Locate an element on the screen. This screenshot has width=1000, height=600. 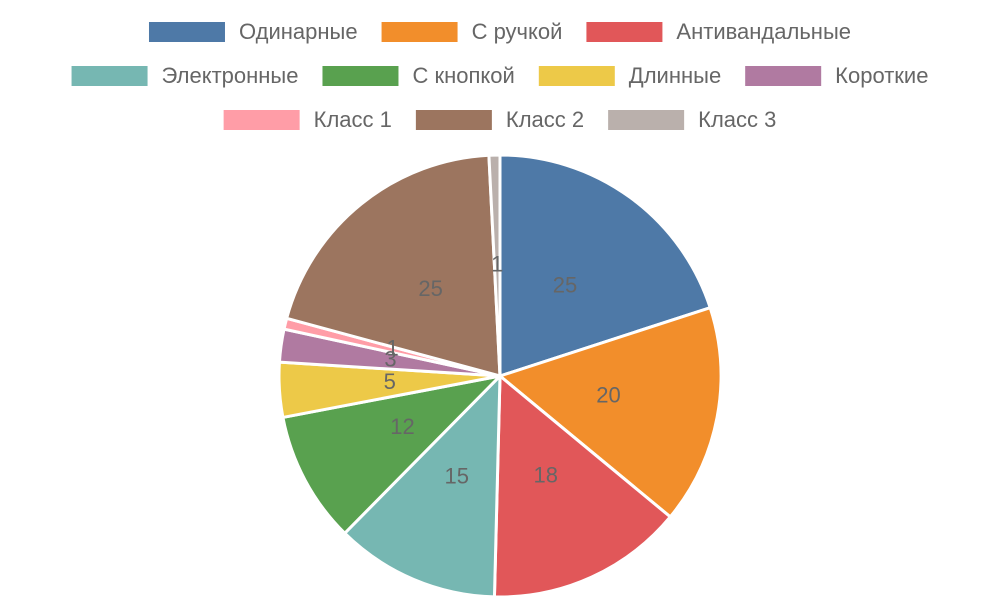
legend-label: Класс 1 is located at coordinates (353, 119).